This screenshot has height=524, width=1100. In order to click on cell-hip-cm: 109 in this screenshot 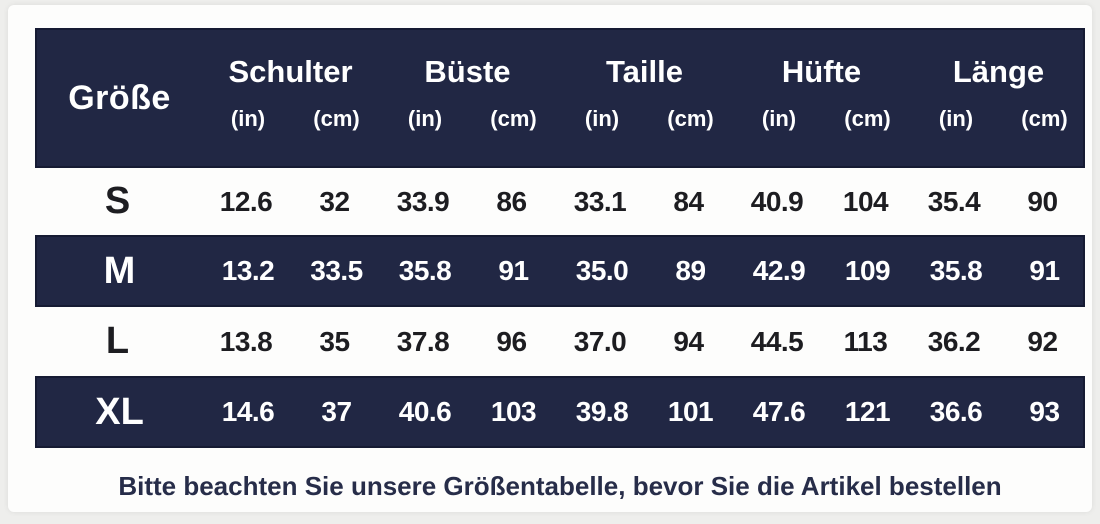, I will do `click(867, 270)`.